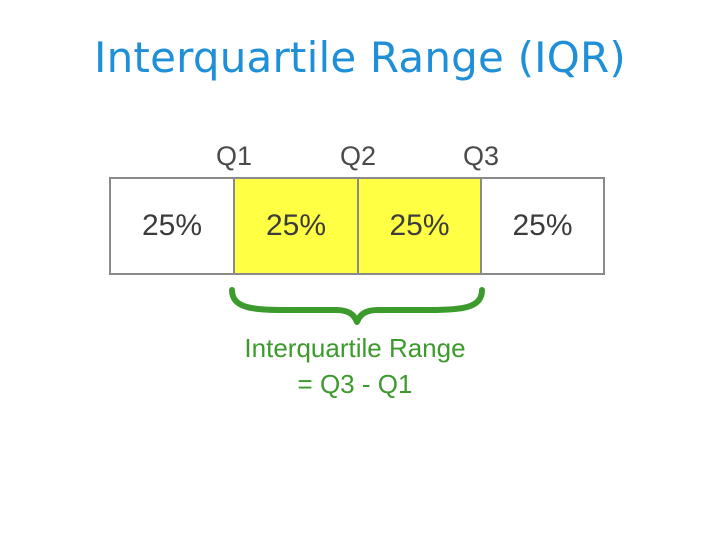  What do you see at coordinates (358, 156) in the screenshot?
I see `quartile-label-q2: Q2` at bounding box center [358, 156].